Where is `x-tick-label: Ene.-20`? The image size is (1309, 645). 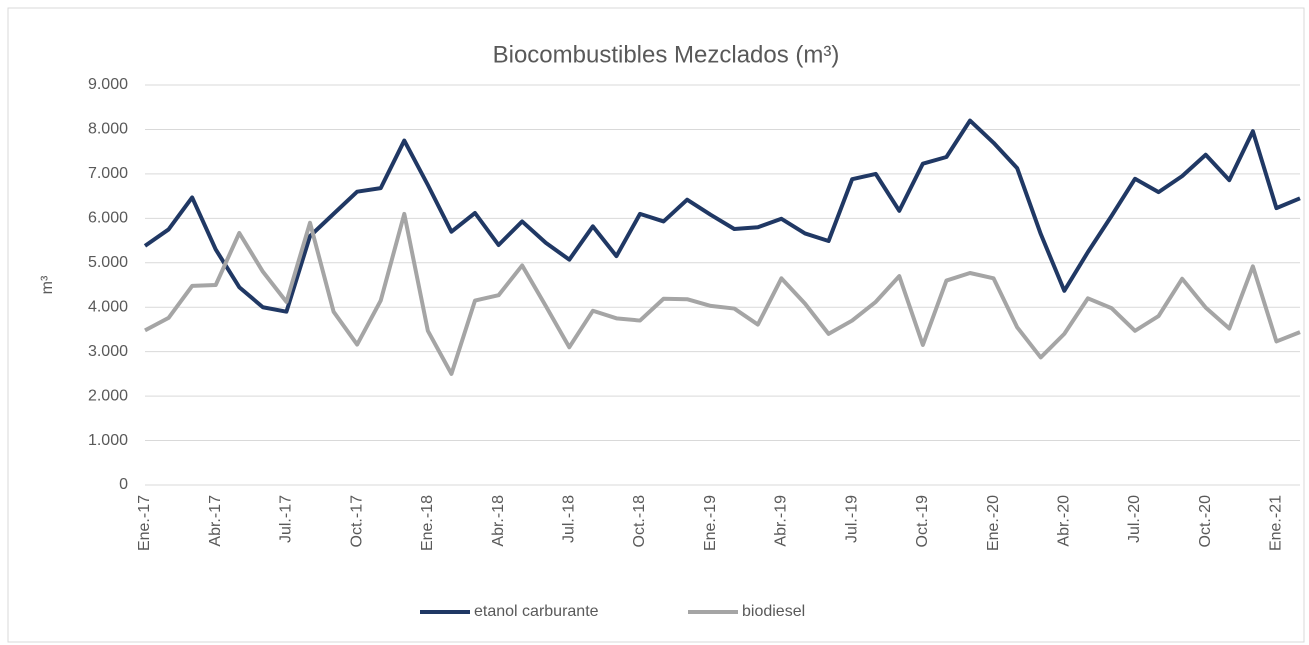
x-tick-label: Ene.-20 is located at coordinates (993, 523).